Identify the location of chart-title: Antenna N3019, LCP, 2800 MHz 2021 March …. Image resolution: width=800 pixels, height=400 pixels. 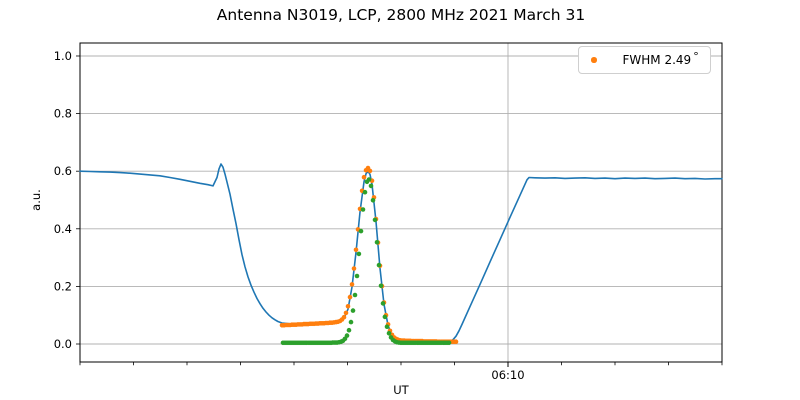
(401, 15).